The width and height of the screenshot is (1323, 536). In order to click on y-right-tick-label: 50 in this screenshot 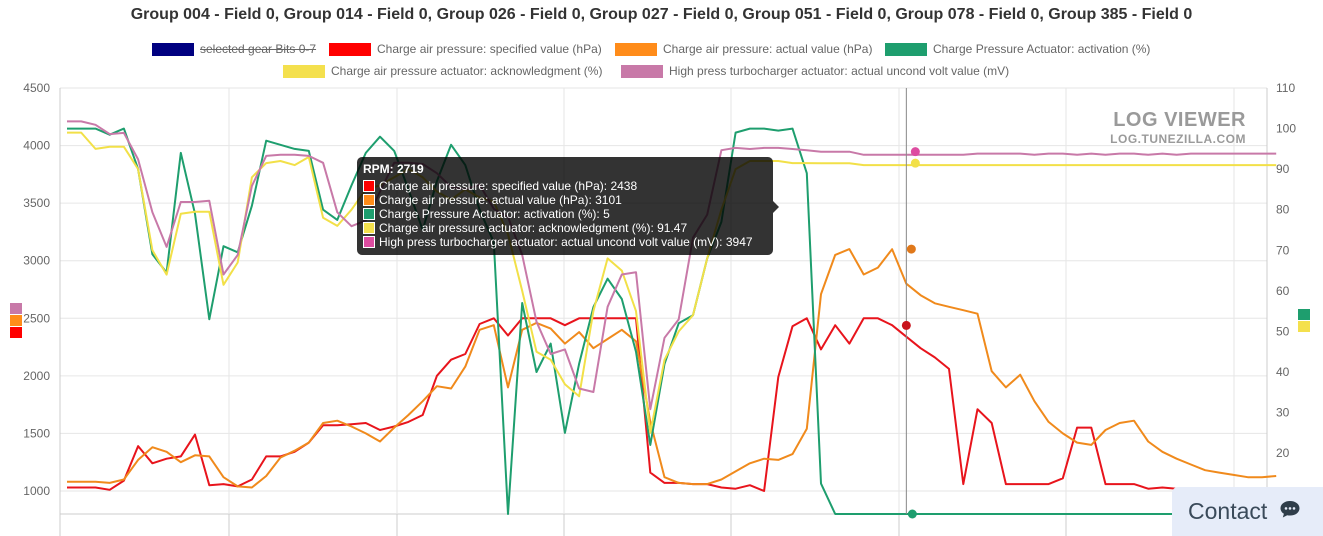, I will do `click(1283, 331)`.